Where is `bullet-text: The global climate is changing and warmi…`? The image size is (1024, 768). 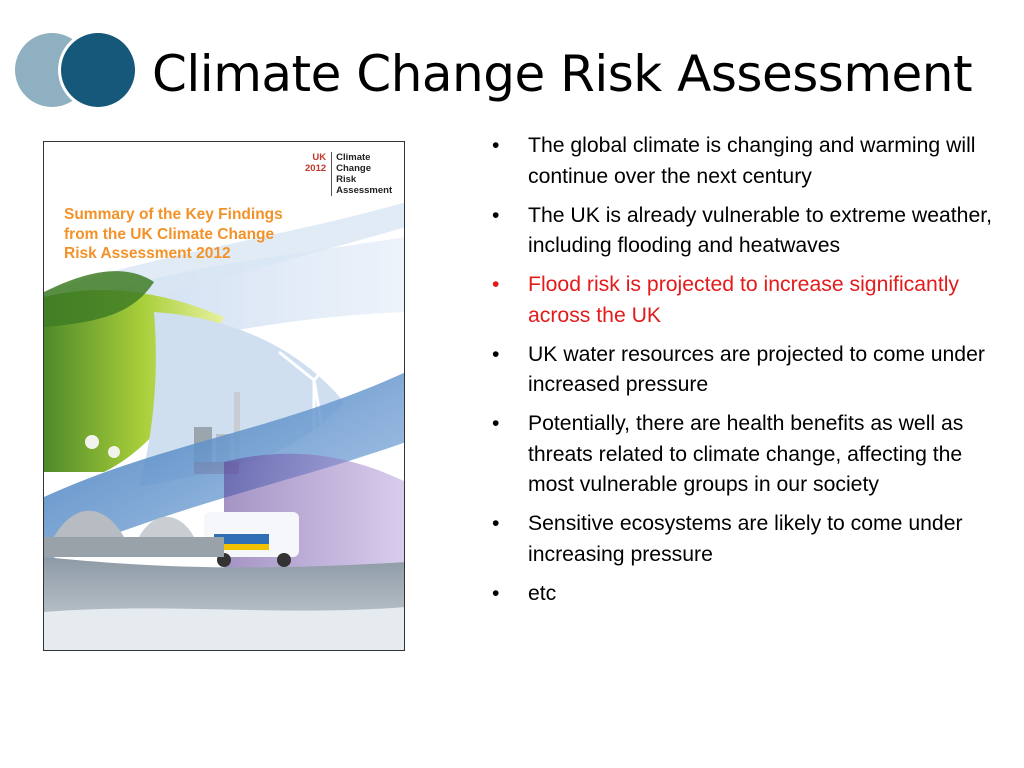
bullet-text: The global climate is changing and warmi… is located at coordinates (752, 161).